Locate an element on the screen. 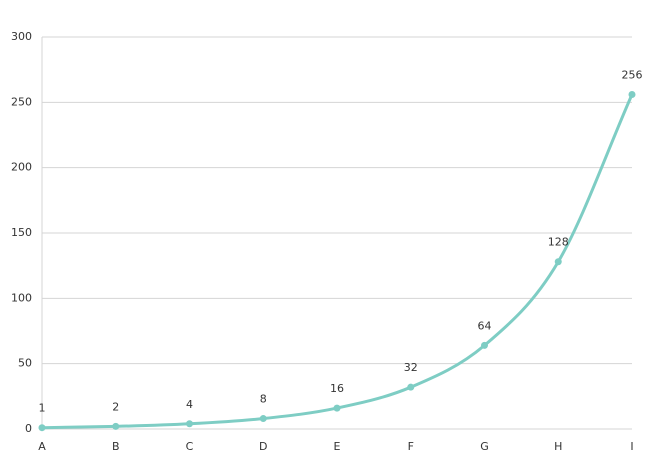 The width and height of the screenshot is (647, 466). y-tick-label: 100 is located at coordinates (21, 297).